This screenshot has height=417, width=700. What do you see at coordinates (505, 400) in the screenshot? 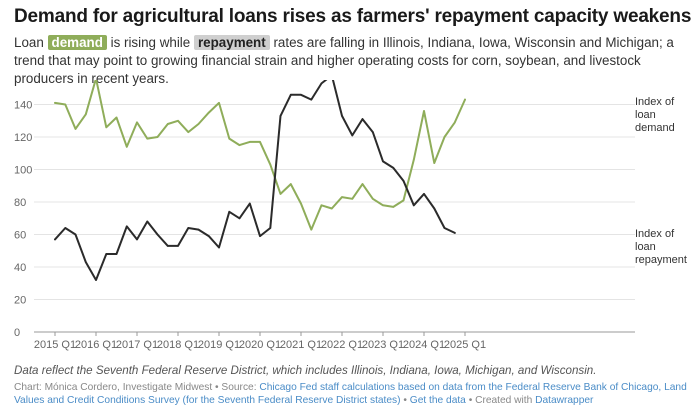
I see `created-with-text: Created with` at bounding box center [505, 400].